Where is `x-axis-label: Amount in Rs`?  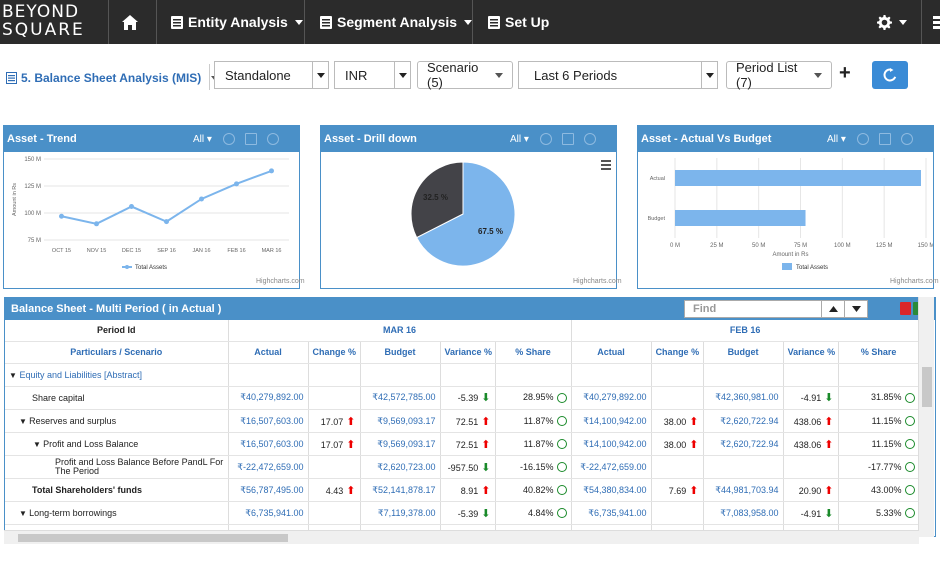
x-axis-label: Amount in Rs is located at coordinates (790, 255).